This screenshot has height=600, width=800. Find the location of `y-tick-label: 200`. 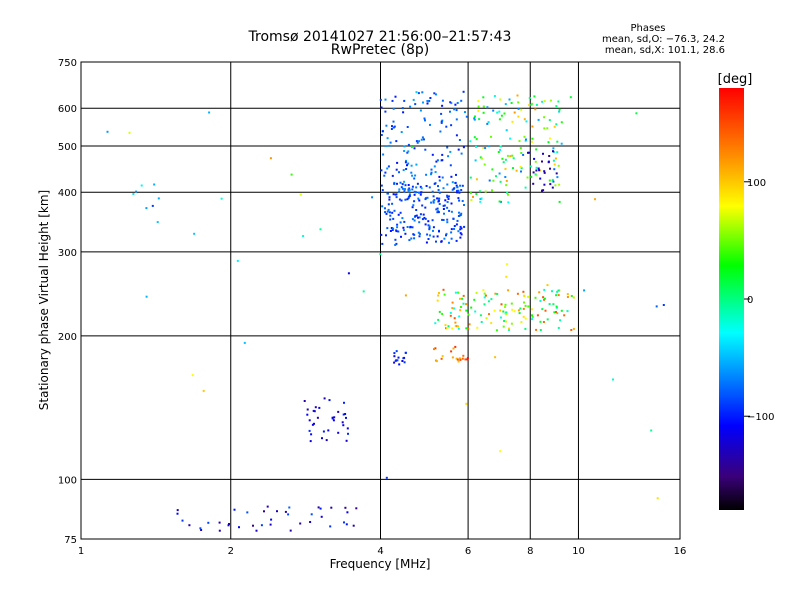

y-tick-label: 200 is located at coordinates (67, 337).